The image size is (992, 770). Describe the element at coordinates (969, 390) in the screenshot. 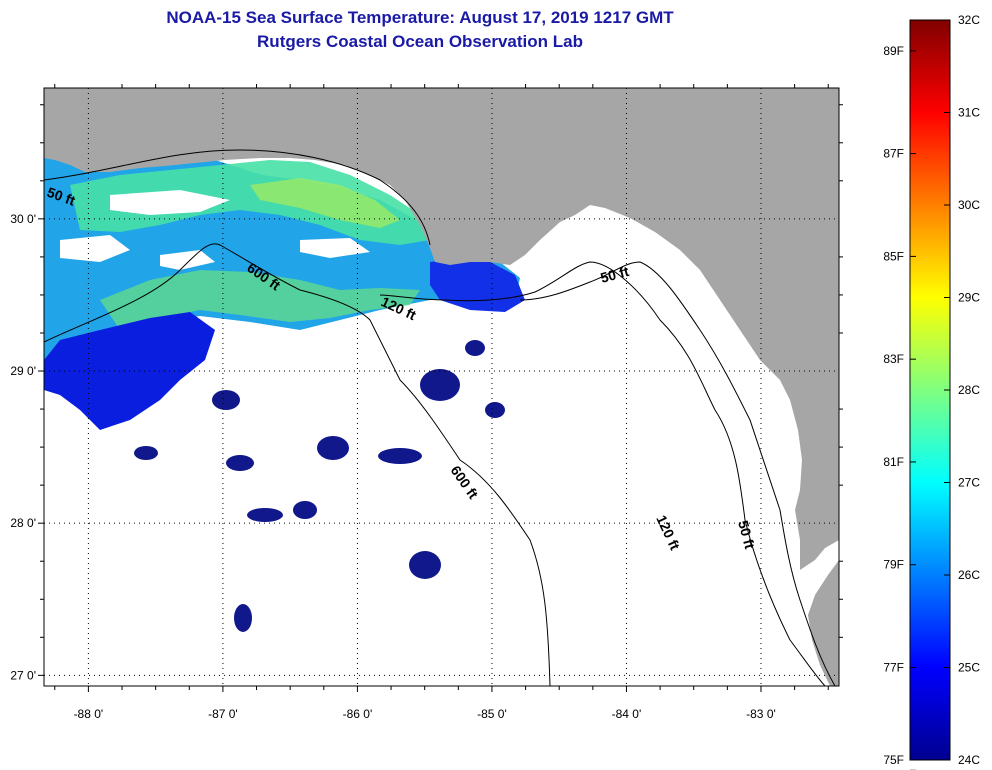

I see `colorbar-c-label: 28C` at that location.